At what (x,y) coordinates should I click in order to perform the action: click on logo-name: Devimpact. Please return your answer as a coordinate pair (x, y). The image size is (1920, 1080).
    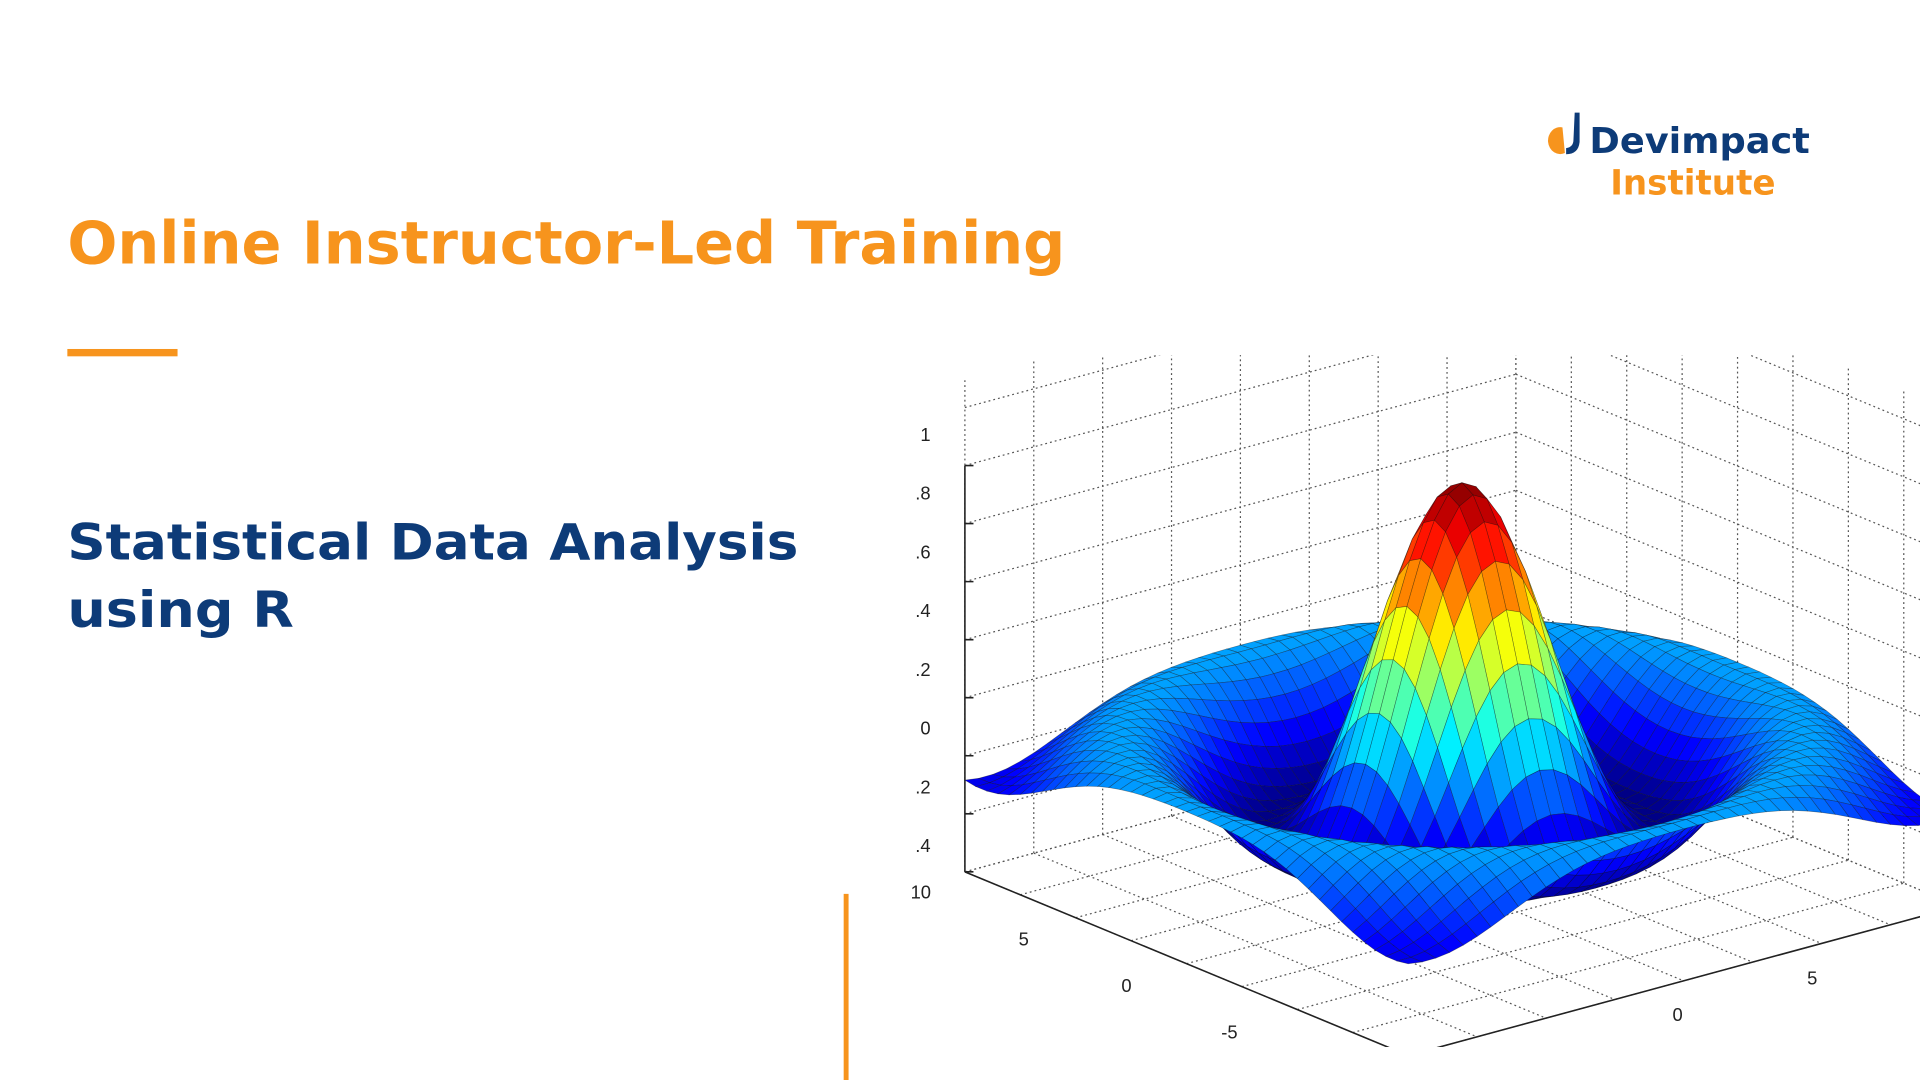
    Looking at the image, I should click on (1699, 141).